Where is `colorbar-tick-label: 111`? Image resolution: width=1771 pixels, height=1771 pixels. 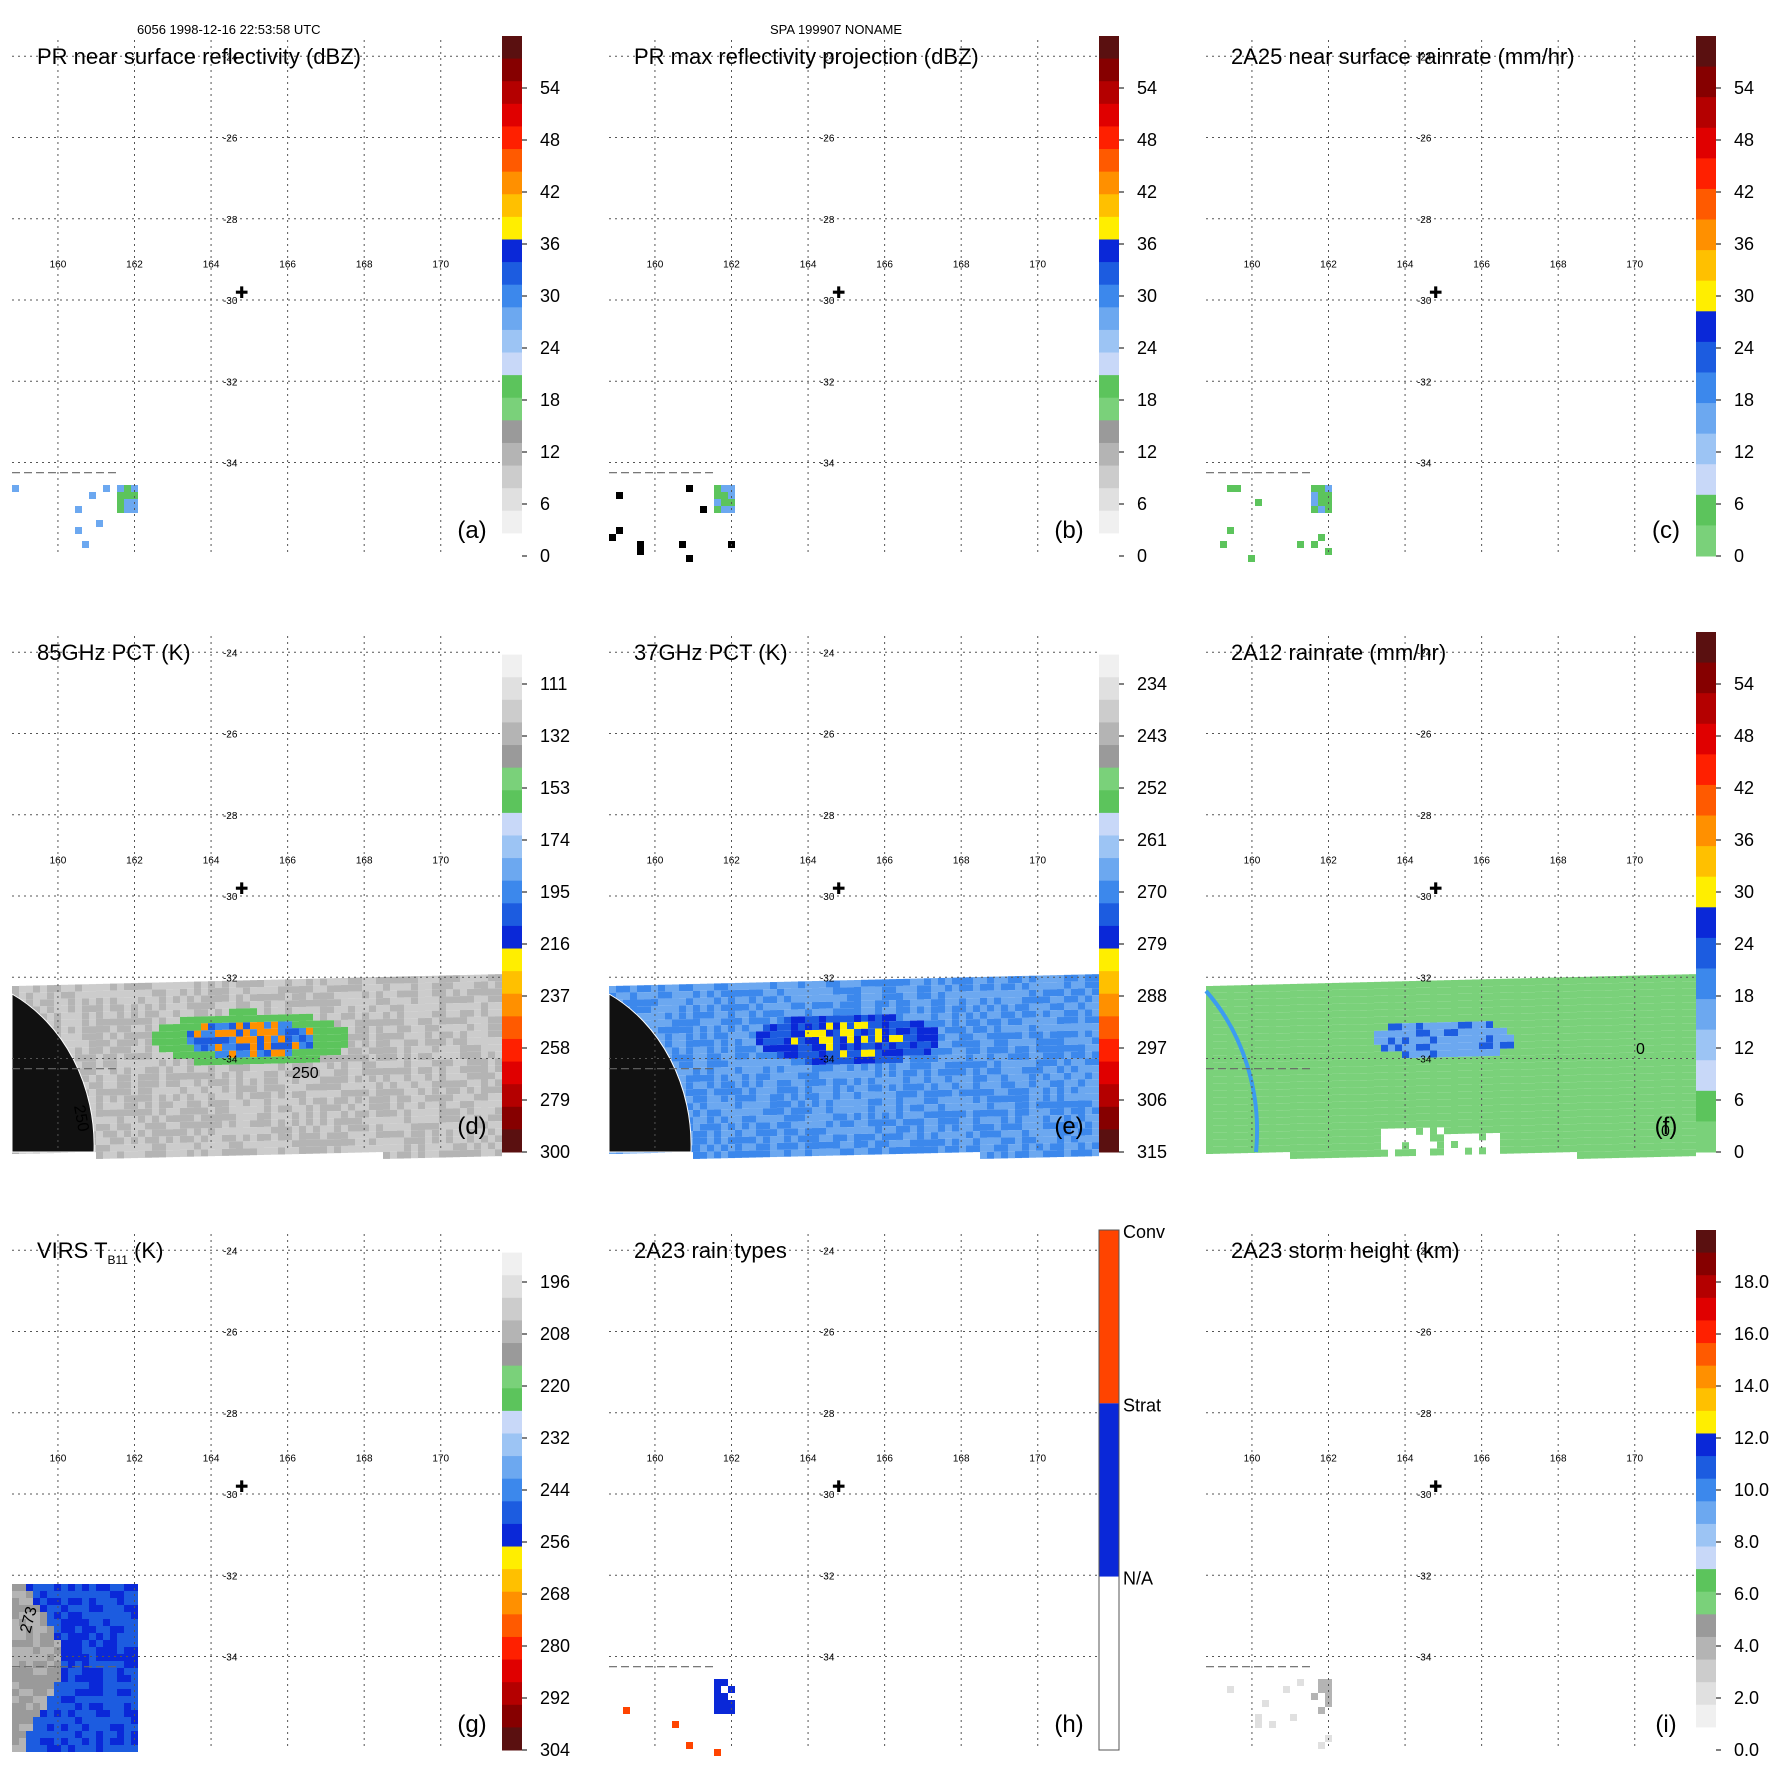
colorbar-tick-label: 111 is located at coordinates (553, 684).